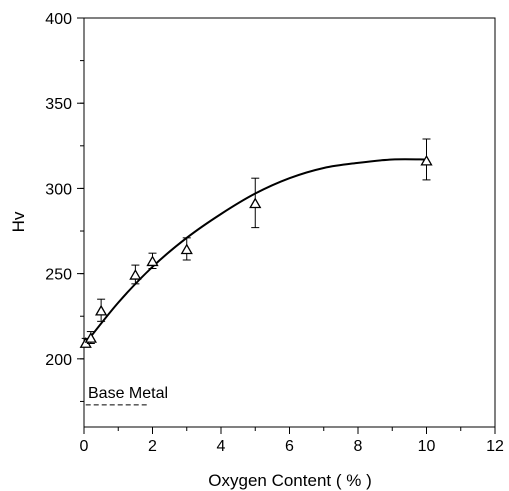 This screenshot has height=491, width=509. What do you see at coordinates (58, 189) in the screenshot?
I see `y-tick-label: 300` at bounding box center [58, 189].